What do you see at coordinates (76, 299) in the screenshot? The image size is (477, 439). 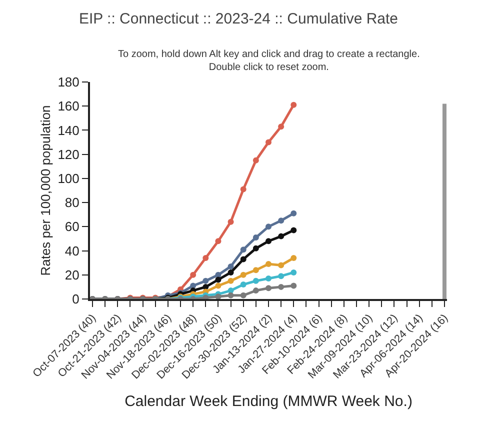 I see `y-tick-label: 0` at bounding box center [76, 299].